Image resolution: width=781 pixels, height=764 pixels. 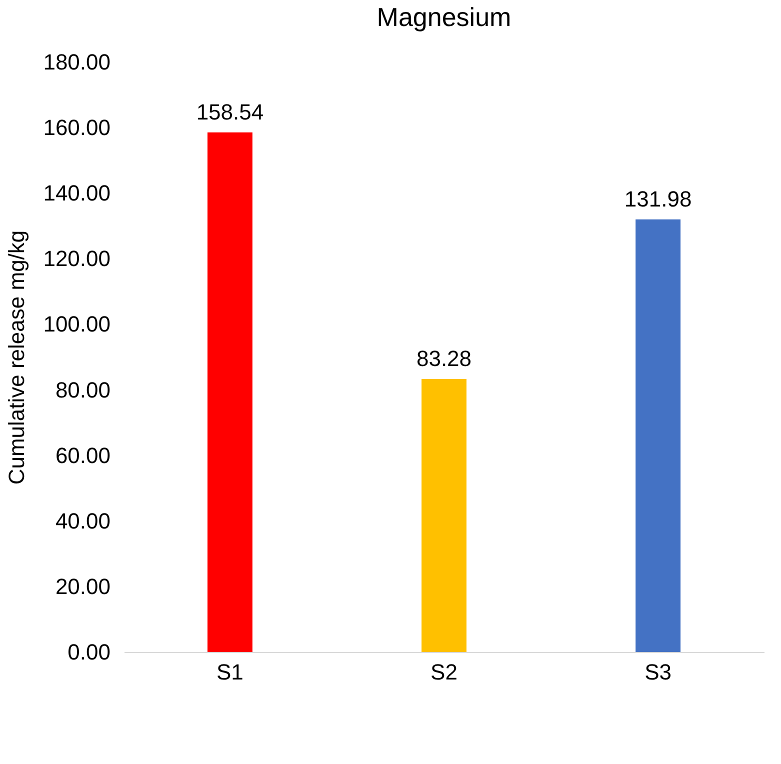 What do you see at coordinates (444, 17) in the screenshot?
I see `chart-title: Magnesium` at bounding box center [444, 17].